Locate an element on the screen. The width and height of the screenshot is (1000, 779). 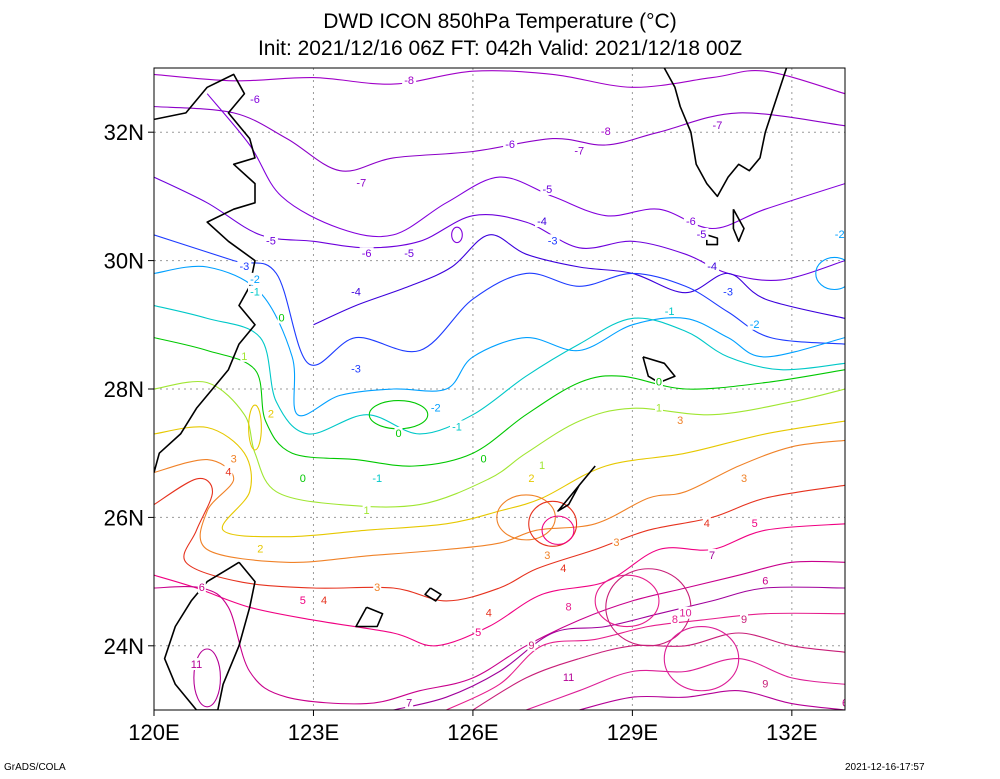
lat-tick-label: 32N is located at coordinates (124, 132).